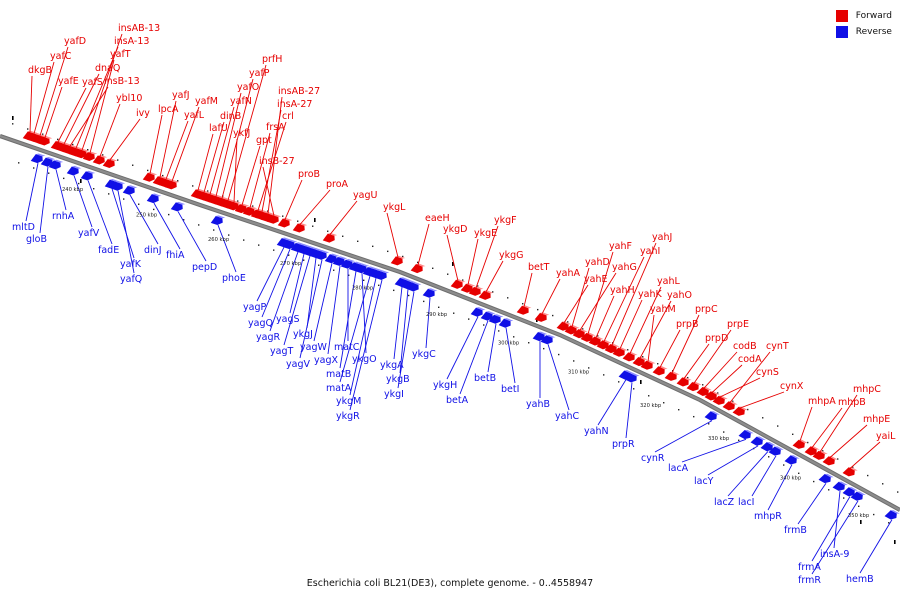  I want to click on gene-label-mltd: mltD, so click(23, 227).